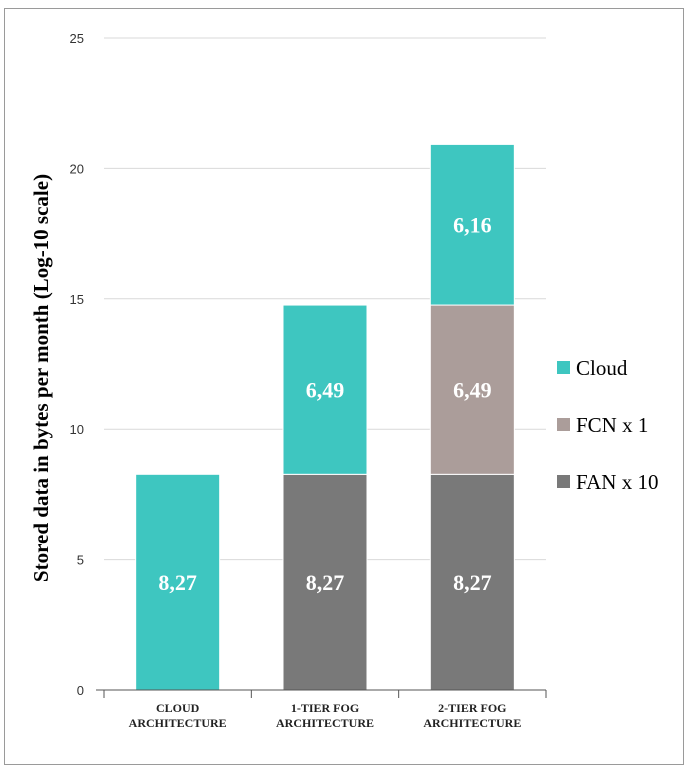 The image size is (688, 769). Describe the element at coordinates (77, 168) in the screenshot. I see `y-tick-label: 20` at that location.